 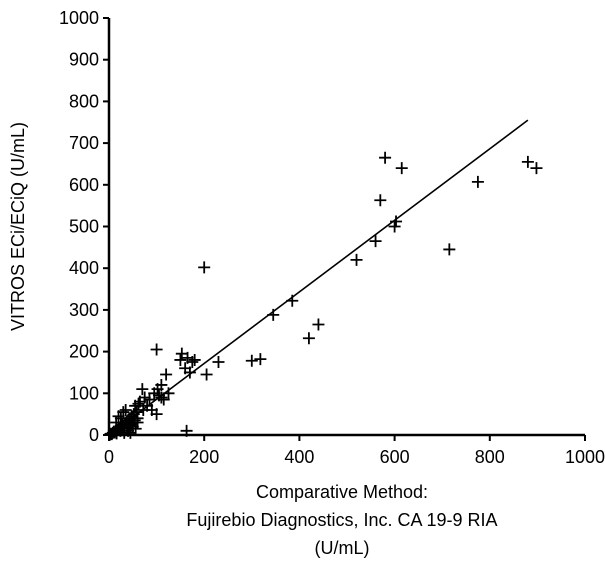 What do you see at coordinates (79, 18) in the screenshot?
I see `y-tick-label: 1000` at bounding box center [79, 18].